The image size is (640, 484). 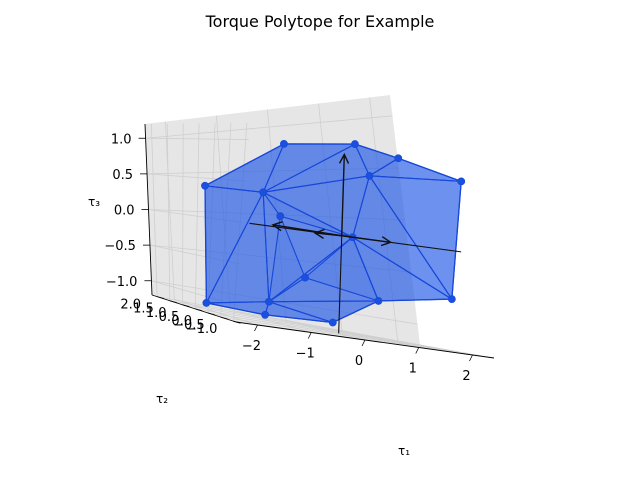 I want to click on x-tick-label: −1, so click(x=305, y=354).